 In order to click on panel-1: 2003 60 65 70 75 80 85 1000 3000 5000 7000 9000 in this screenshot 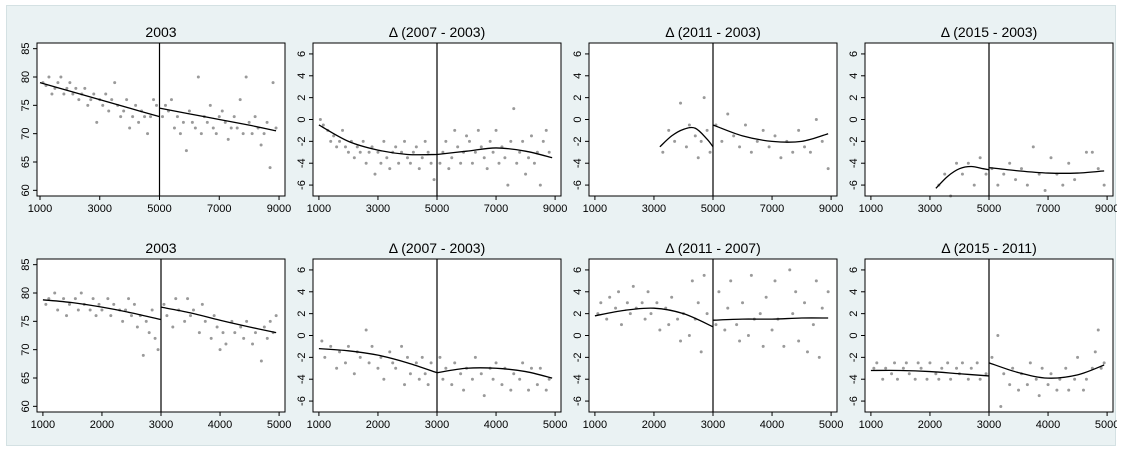, I will do `click(155, 119)`.